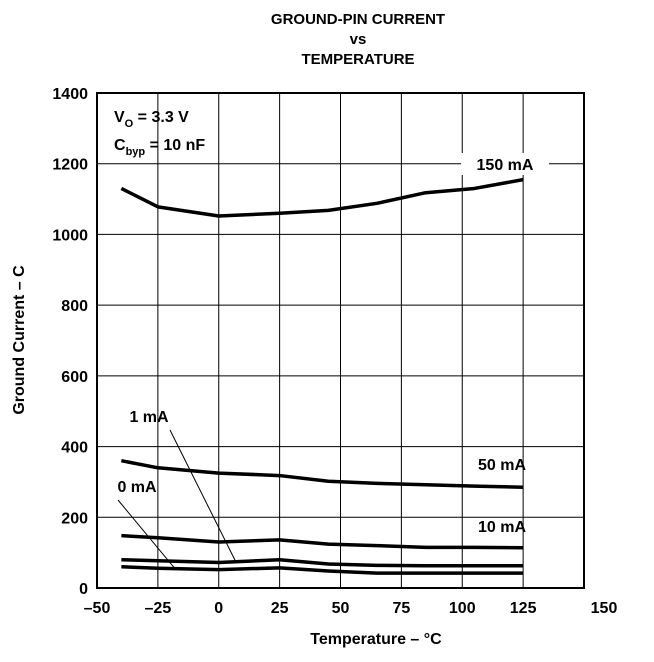 The width and height of the screenshot is (654, 662). Describe the element at coordinates (502, 527) in the screenshot. I see `series-label-10-ma: 10 mA` at that location.